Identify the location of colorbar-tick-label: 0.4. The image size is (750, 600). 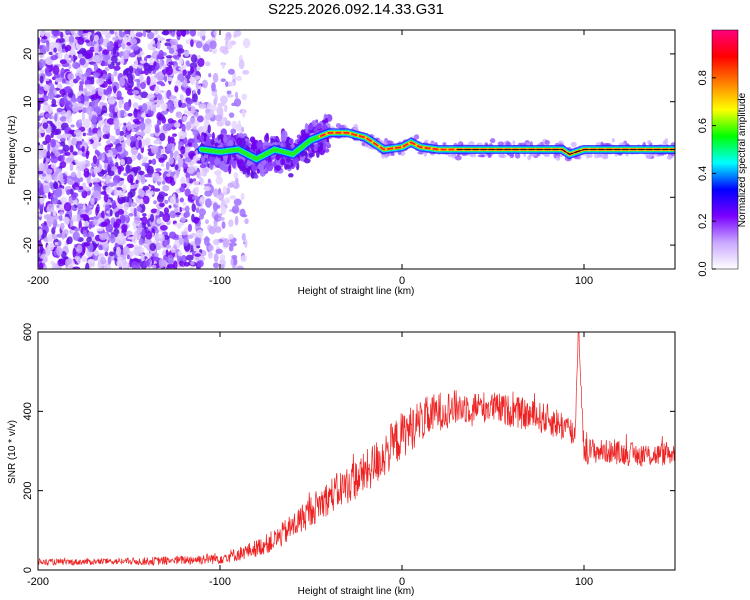
(703, 173).